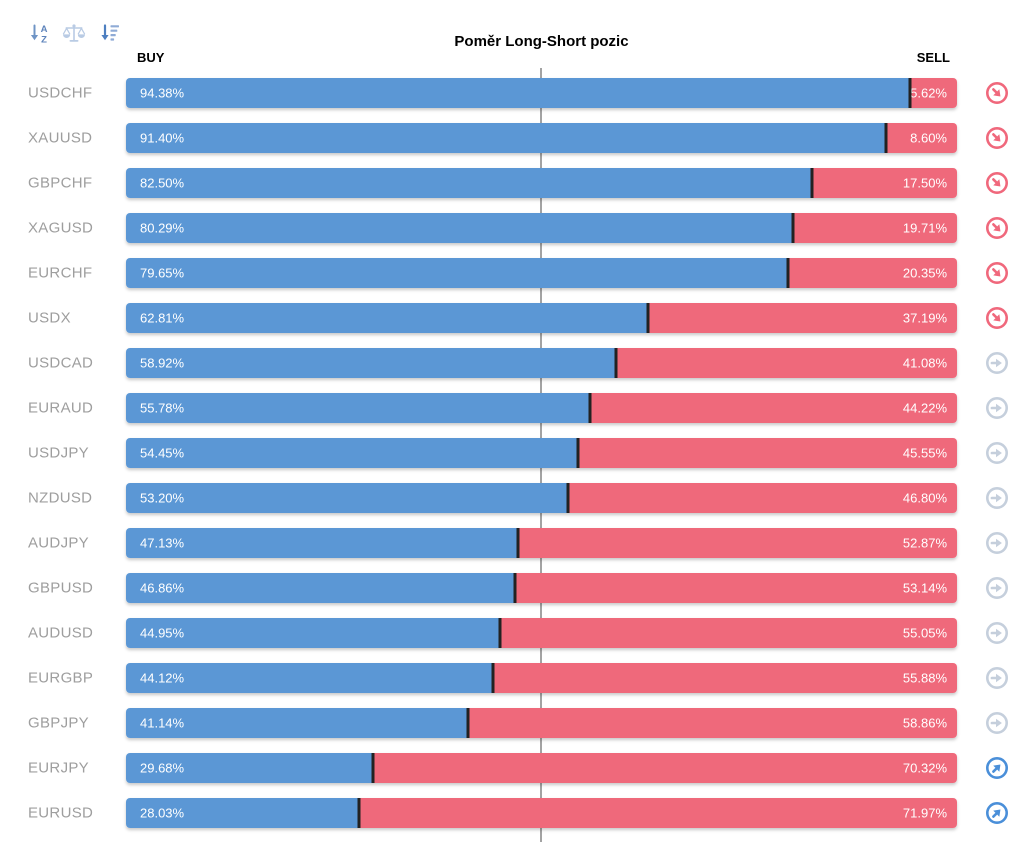 This screenshot has width=1033, height=863. I want to click on sell-bar-segment: 20.35%, so click(872, 272).